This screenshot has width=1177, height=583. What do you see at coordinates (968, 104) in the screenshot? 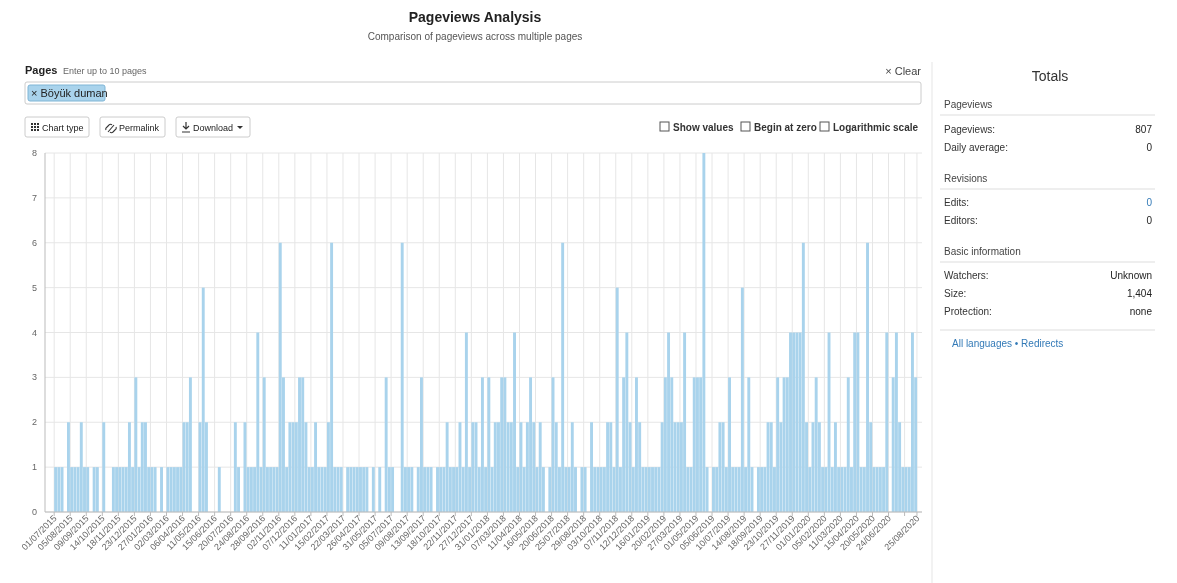
I see `text: Pageviews` at bounding box center [968, 104].